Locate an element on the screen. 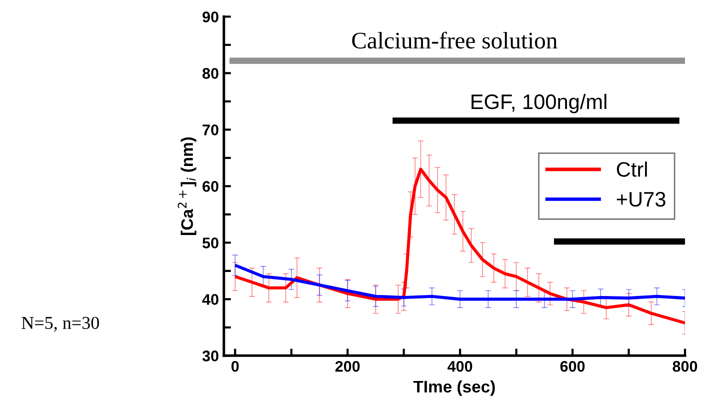  legend-label: +U73 is located at coordinates (641, 199).